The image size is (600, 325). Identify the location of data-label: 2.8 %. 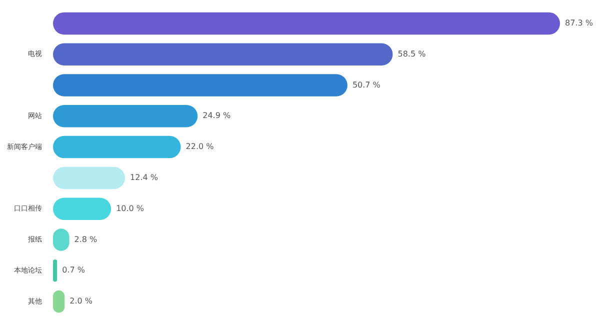
(86, 239).